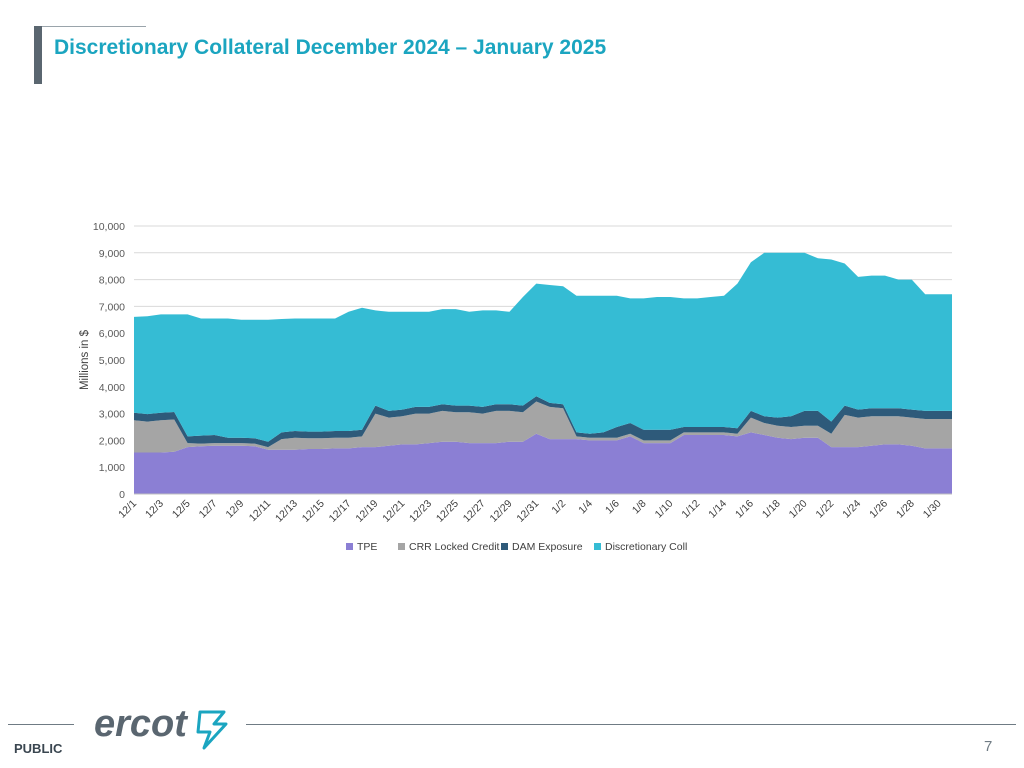 The image size is (1024, 768). Describe the element at coordinates (366, 511) in the screenshot. I see `x-tick-label: 12/19` at that location.